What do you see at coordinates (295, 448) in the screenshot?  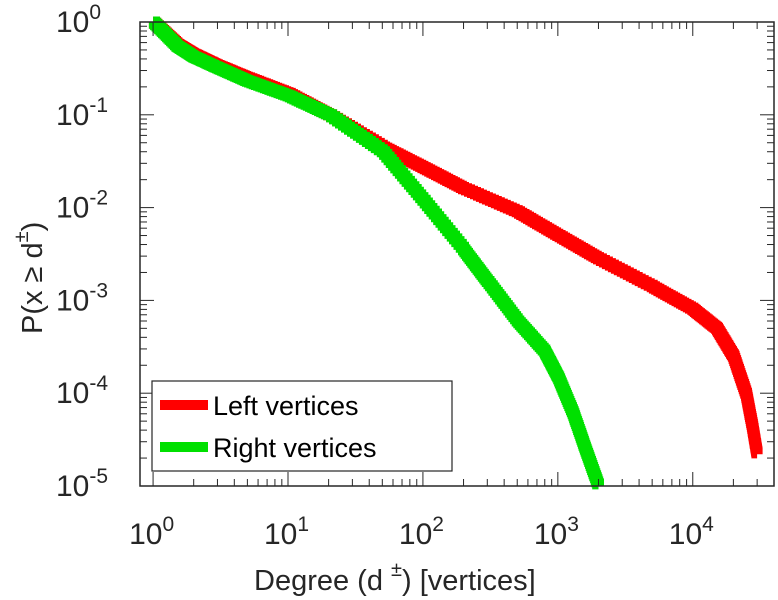 I see `legend-label-right-vertices: Right vertices` at bounding box center [295, 448].